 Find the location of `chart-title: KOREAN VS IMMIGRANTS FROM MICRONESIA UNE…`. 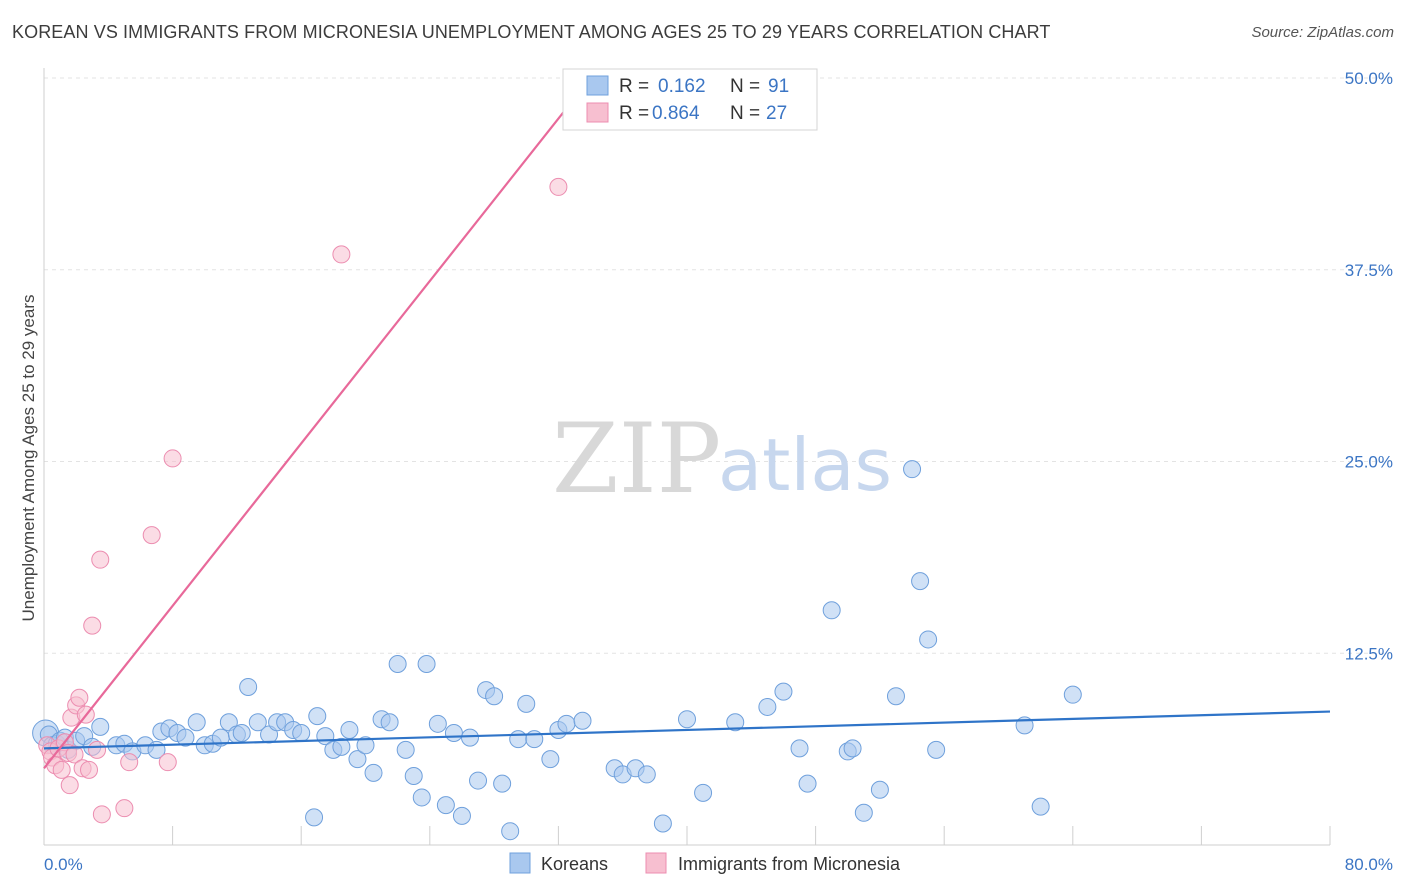

chart-title: KOREAN VS IMMIGRANTS FROM MICRONESIA UNE… is located at coordinates (531, 32).